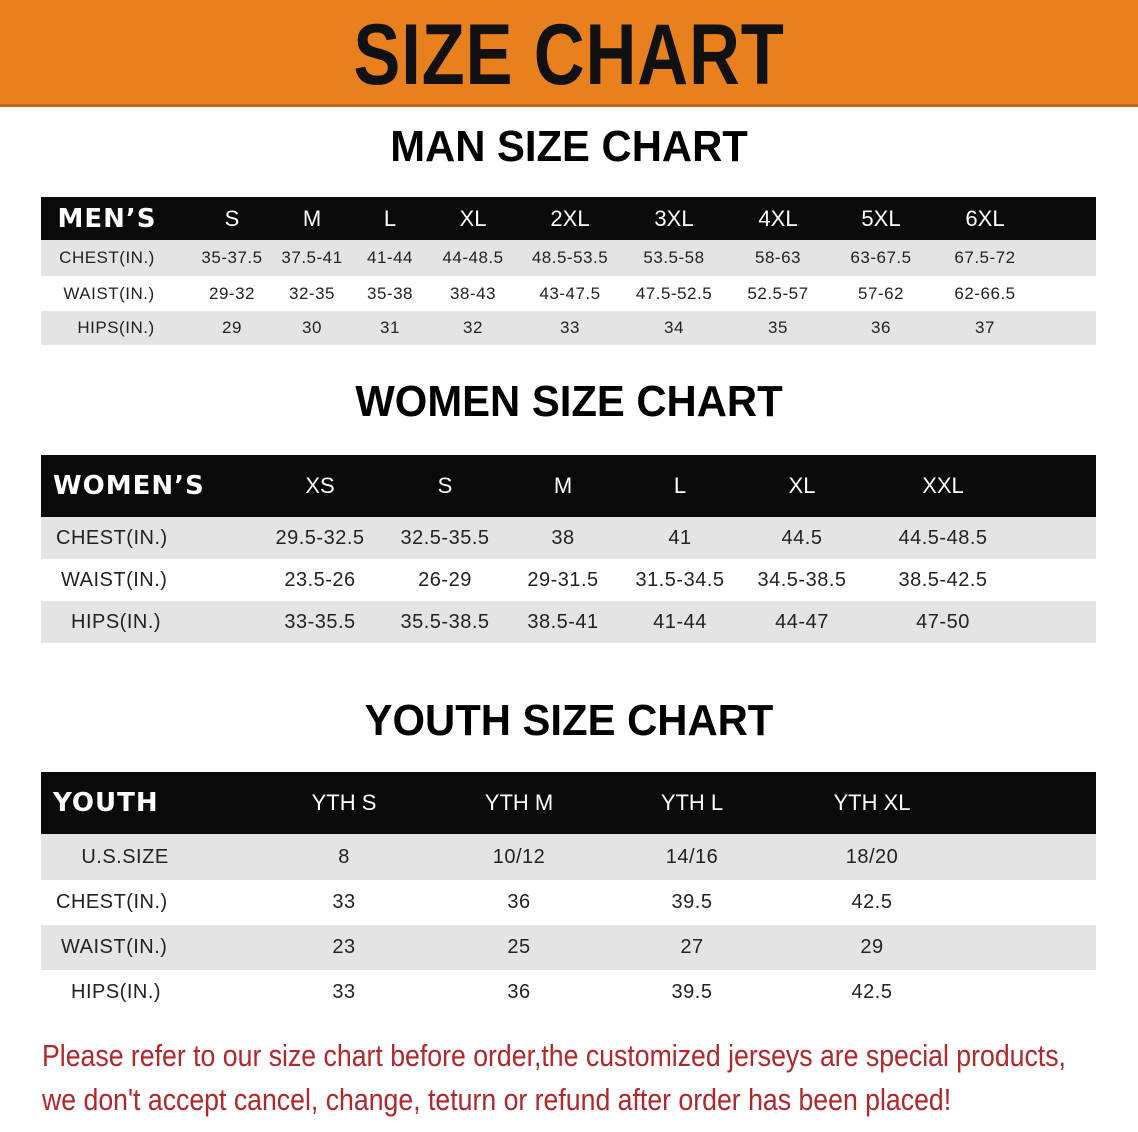 This screenshot has height=1132, width=1138. Describe the element at coordinates (881, 218) in the screenshot. I see `size-column-header: 5XL` at that location.